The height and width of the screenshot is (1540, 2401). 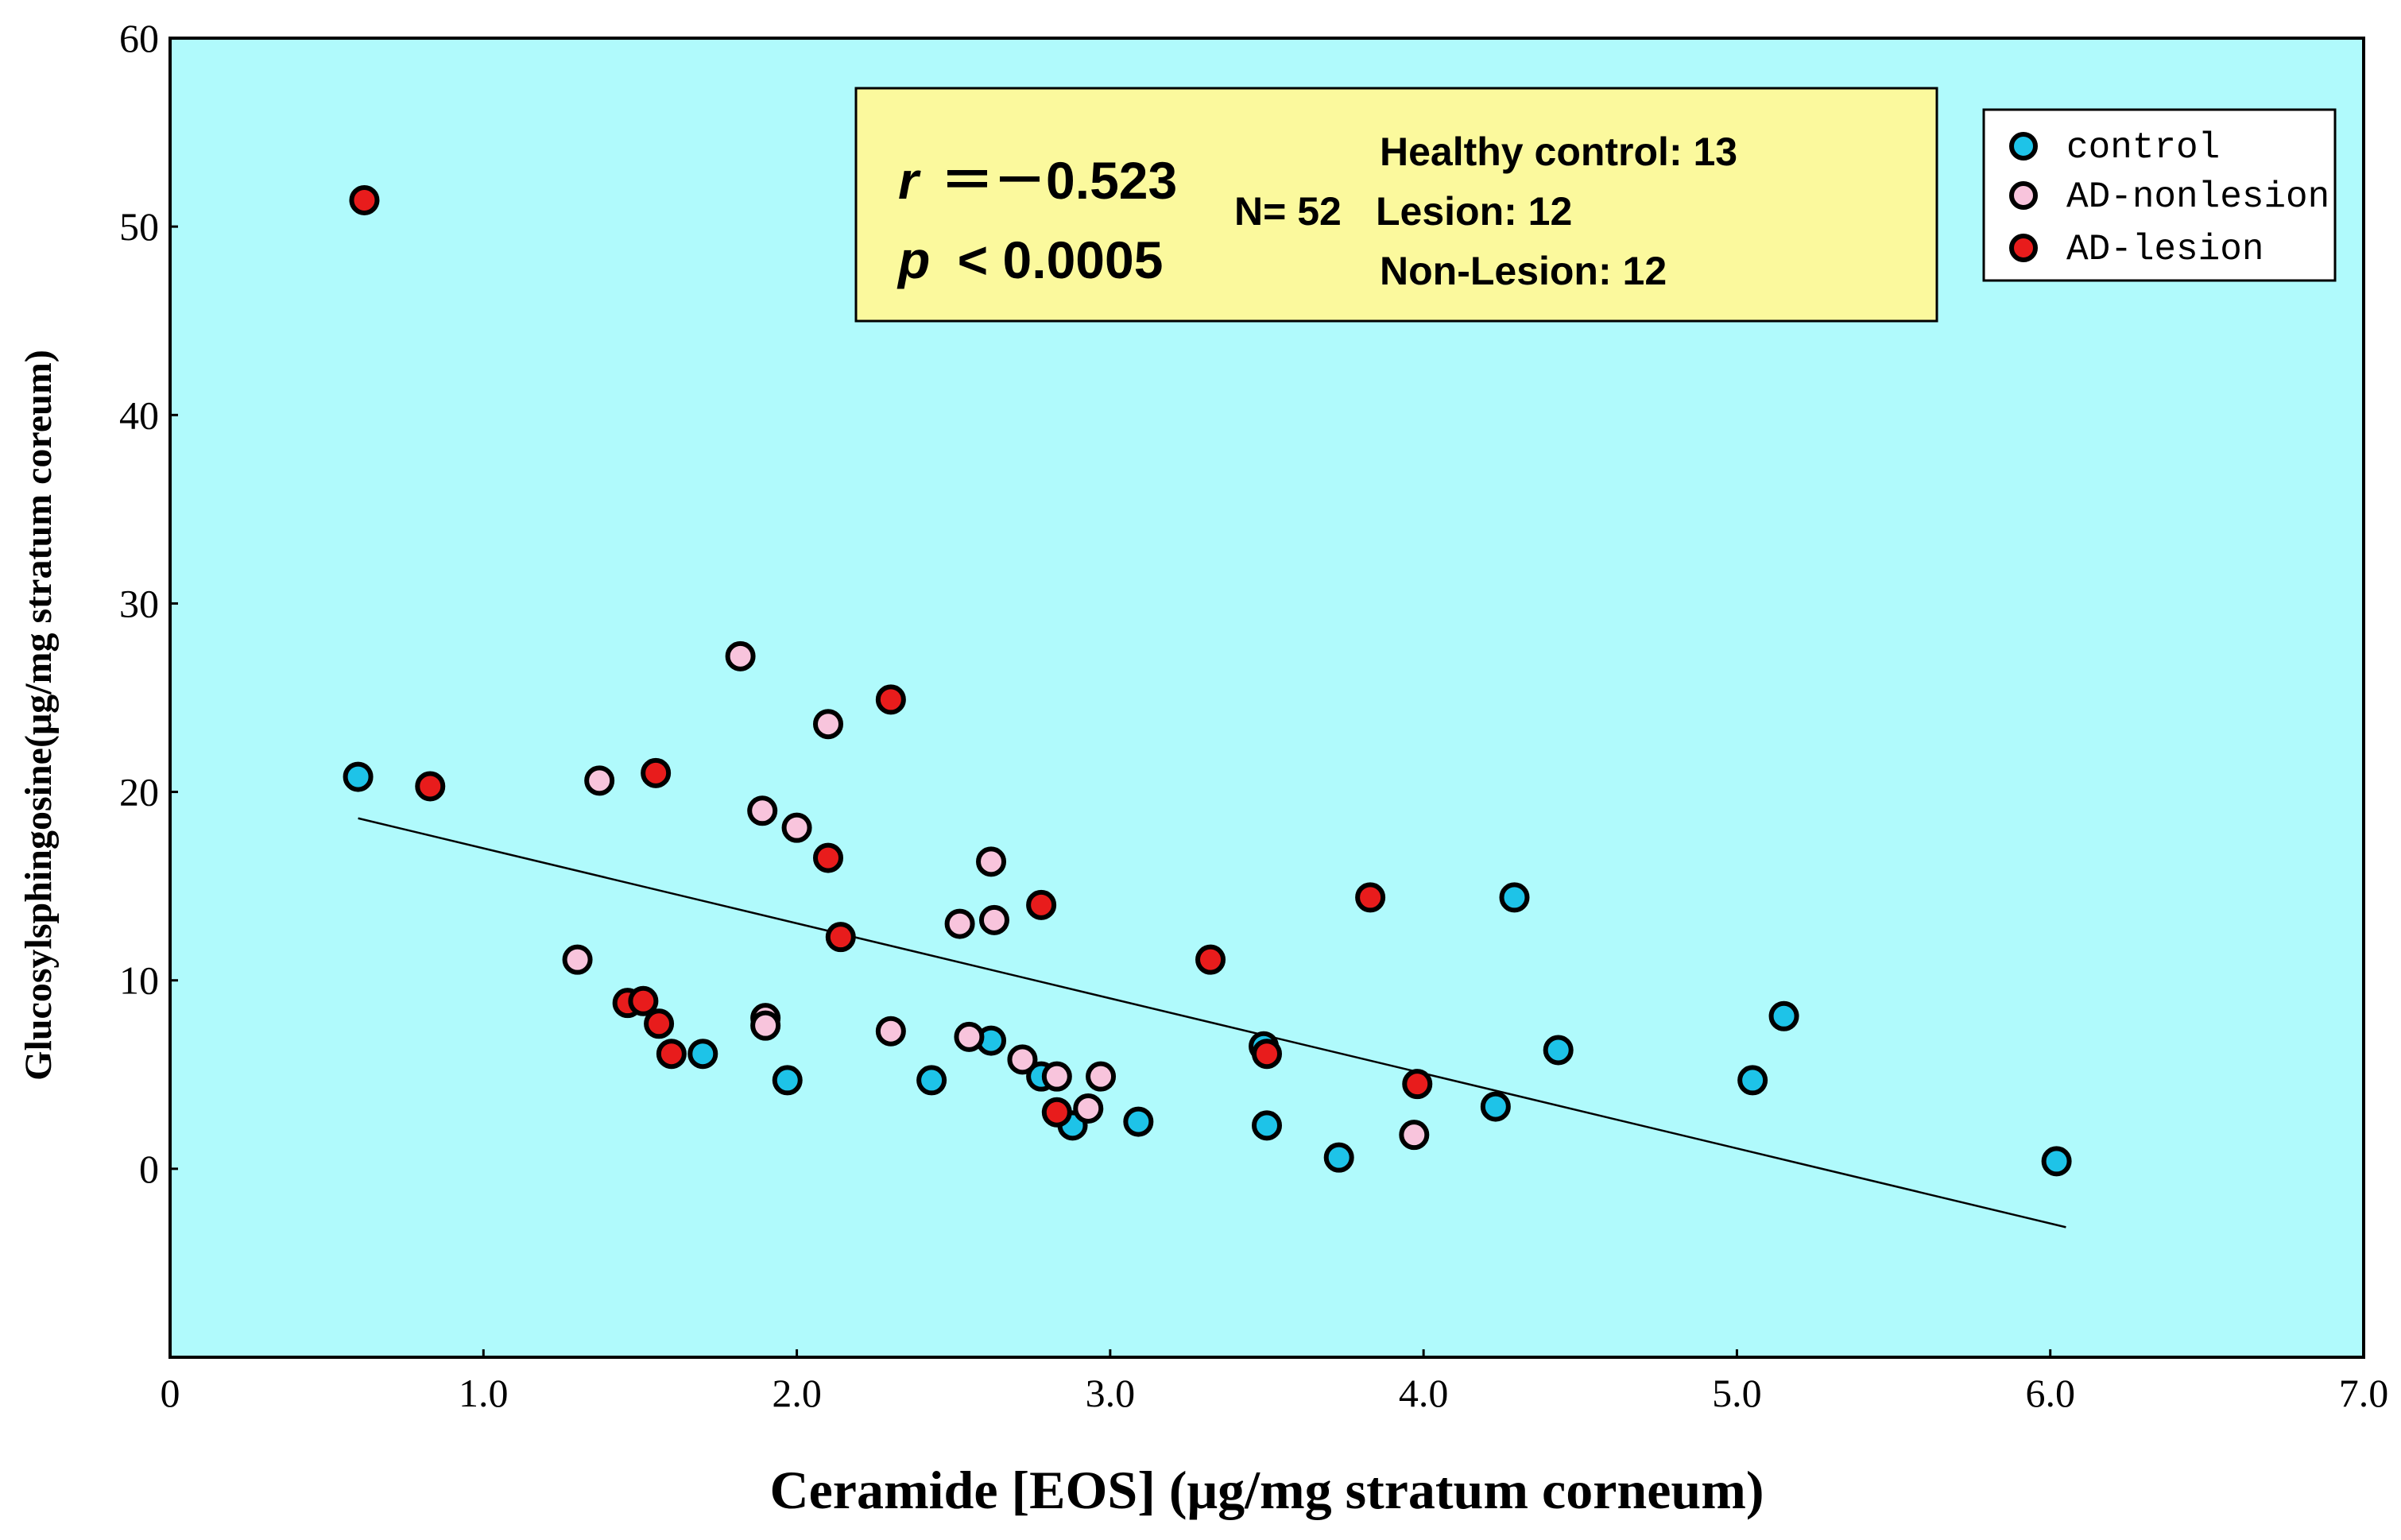 I want to click on x-tick-label: 6.0, so click(x=2050, y=1393).